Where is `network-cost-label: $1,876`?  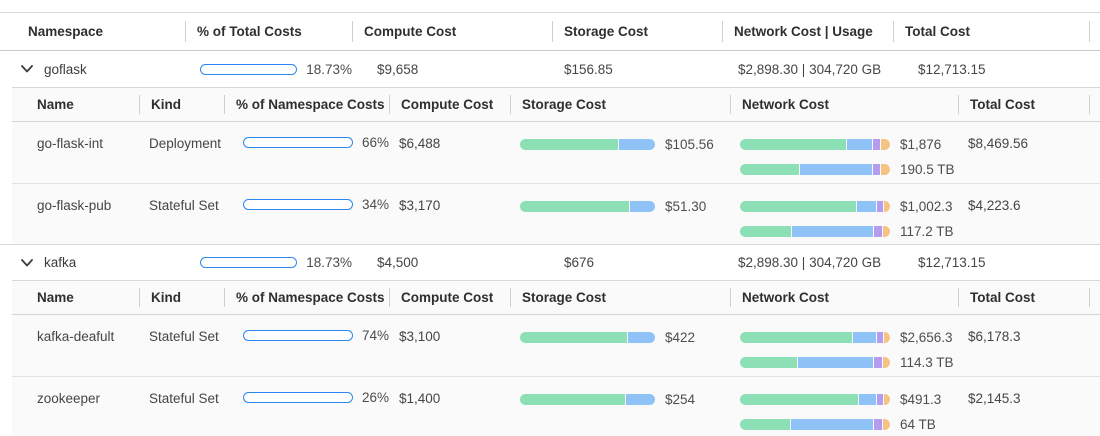
network-cost-label: $1,876 is located at coordinates (921, 144).